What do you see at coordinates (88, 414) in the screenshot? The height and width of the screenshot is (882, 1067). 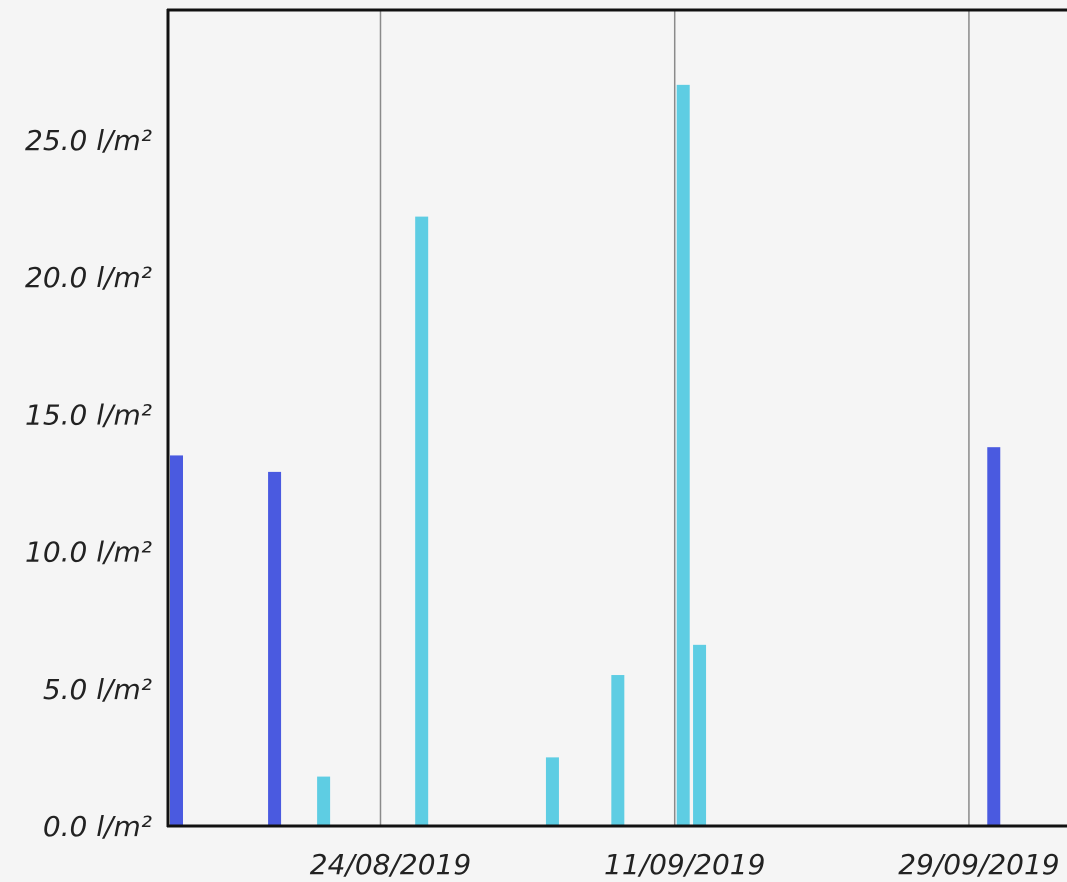 I see `y-tick-label: 15.0 l/m²` at bounding box center [88, 414].